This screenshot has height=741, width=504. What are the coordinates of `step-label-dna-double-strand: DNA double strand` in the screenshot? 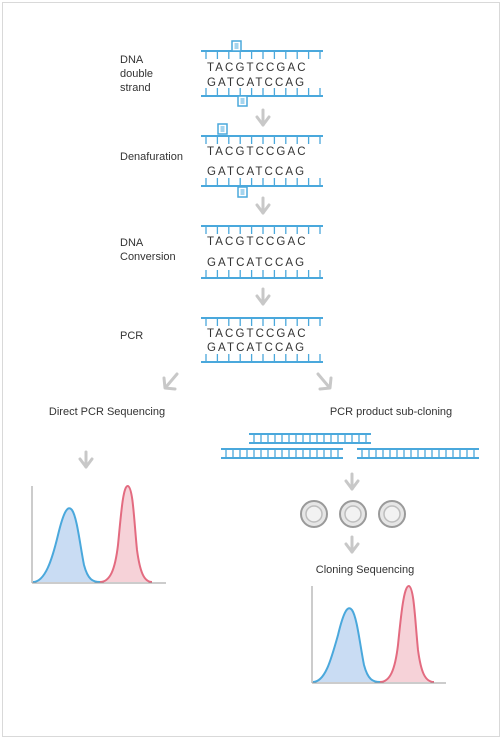 It's located at (138, 74).